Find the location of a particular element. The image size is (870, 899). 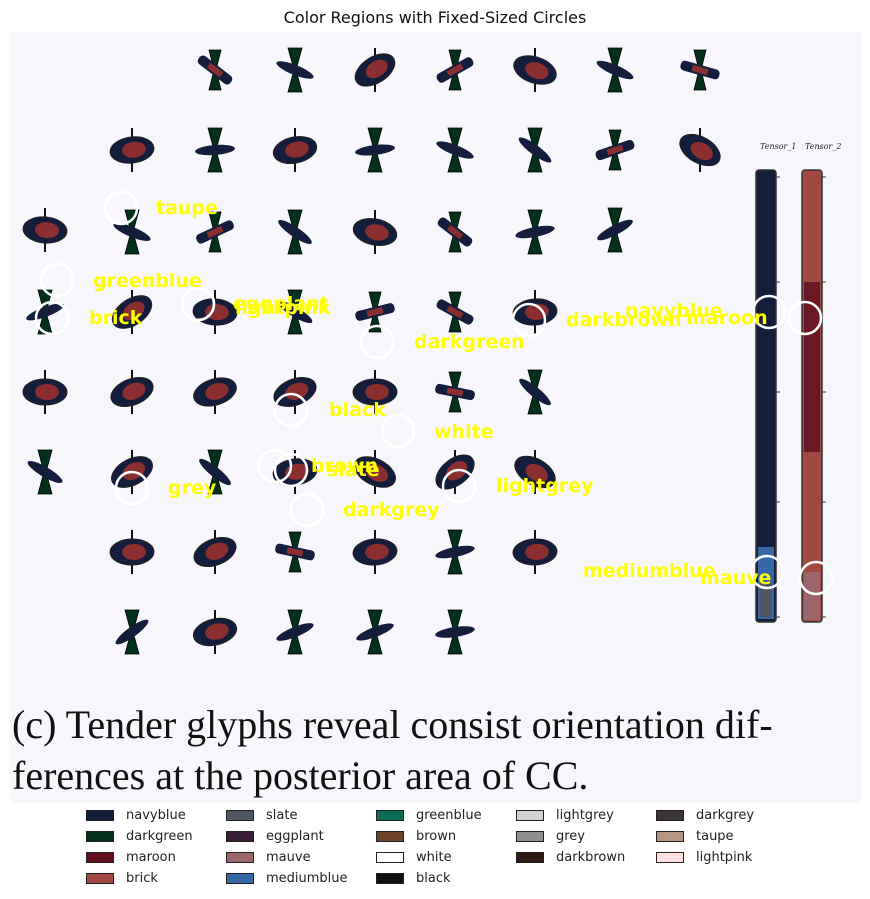

colorbars: Tensor_1 Tensor_2 is located at coordinates (798, 382).